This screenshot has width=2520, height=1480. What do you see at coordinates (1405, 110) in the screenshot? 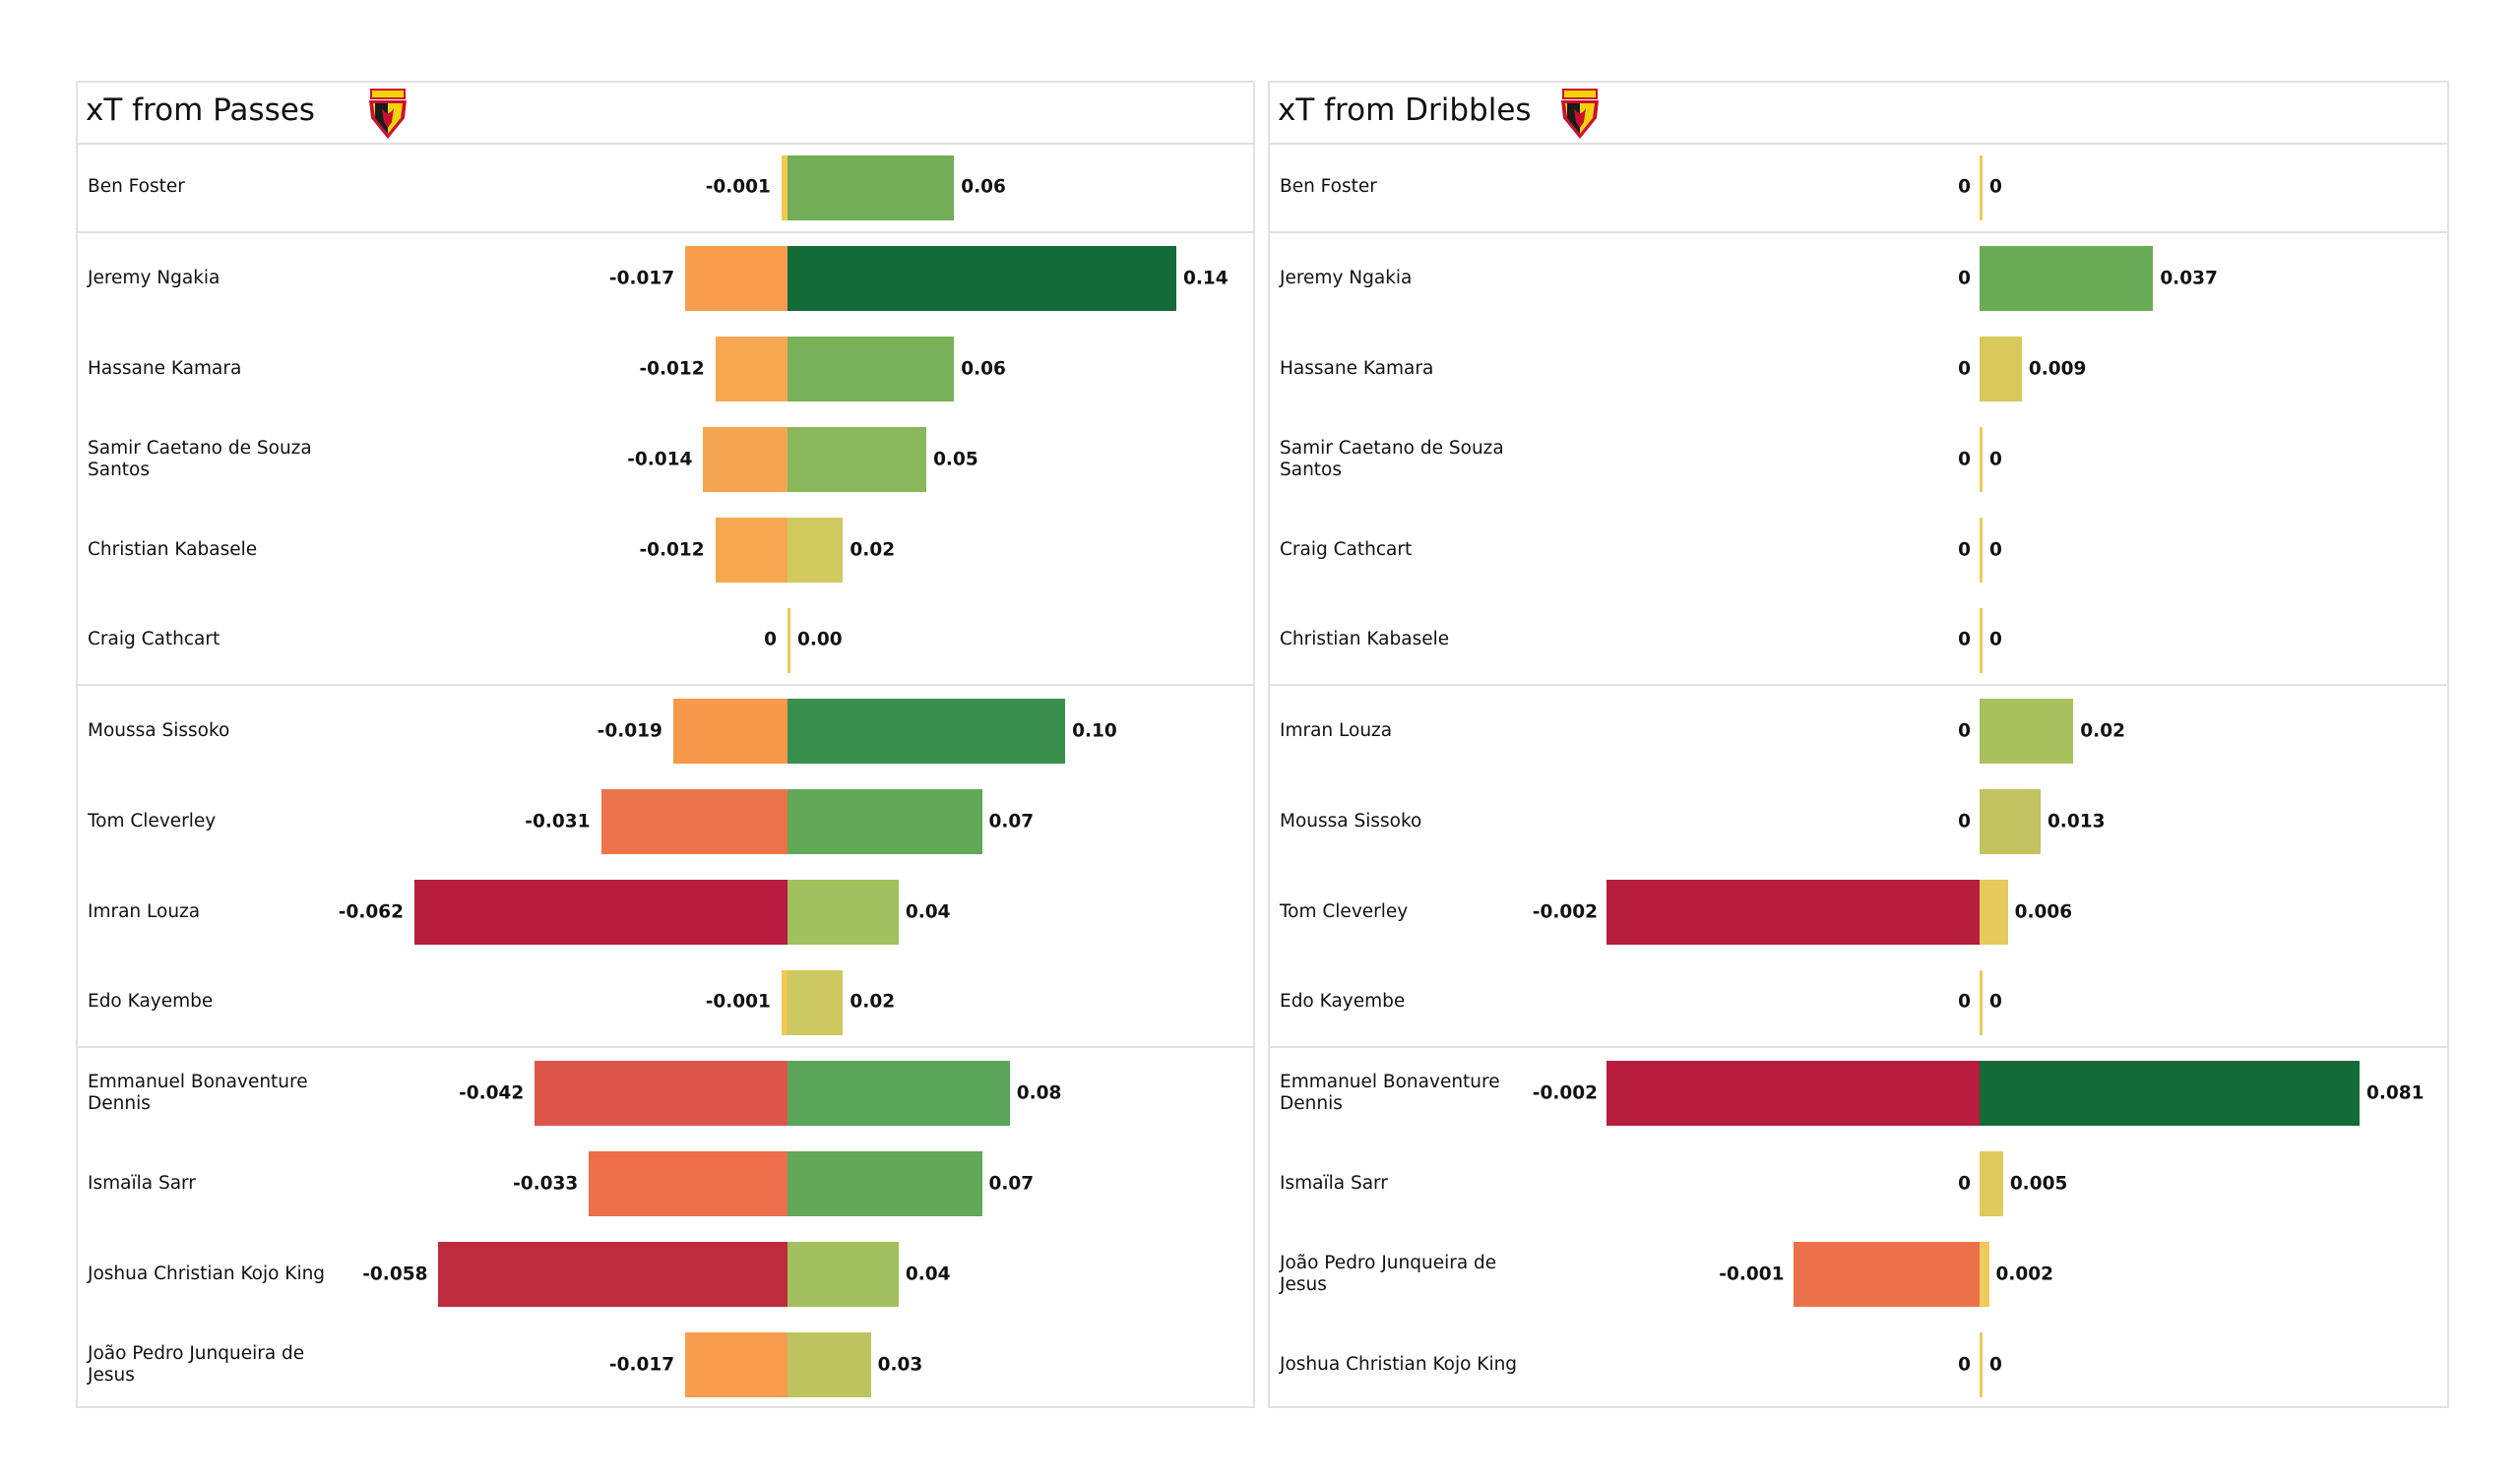
I see `chart-title: xT from Dribbles` at bounding box center [1405, 110].